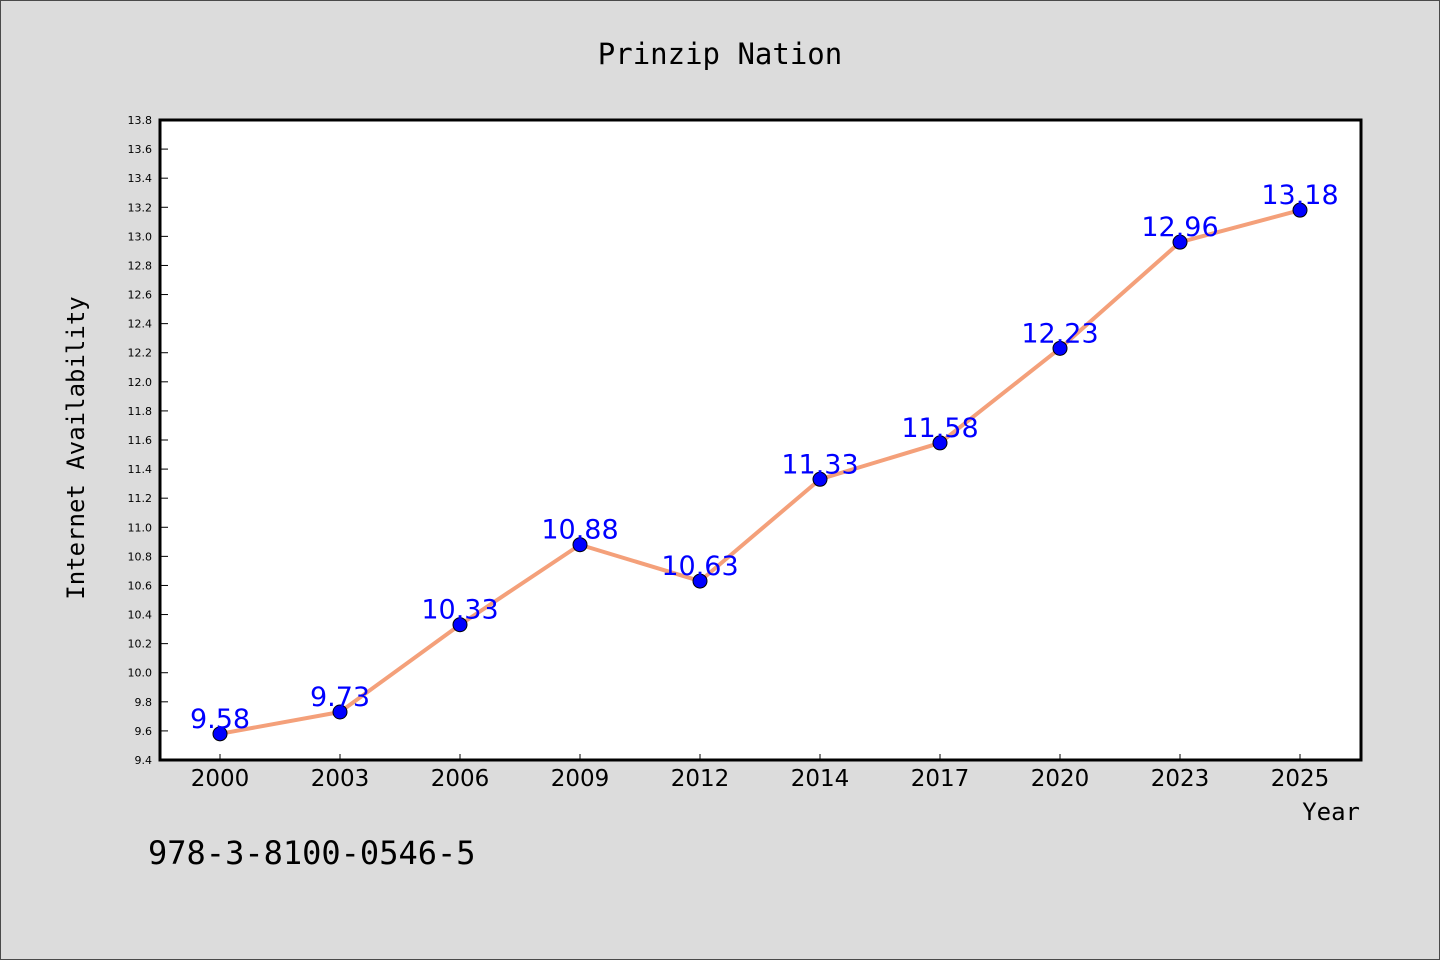 The image size is (1440, 960). What do you see at coordinates (140, 673) in the screenshot?
I see `y-tick-label: 10.0` at bounding box center [140, 673].